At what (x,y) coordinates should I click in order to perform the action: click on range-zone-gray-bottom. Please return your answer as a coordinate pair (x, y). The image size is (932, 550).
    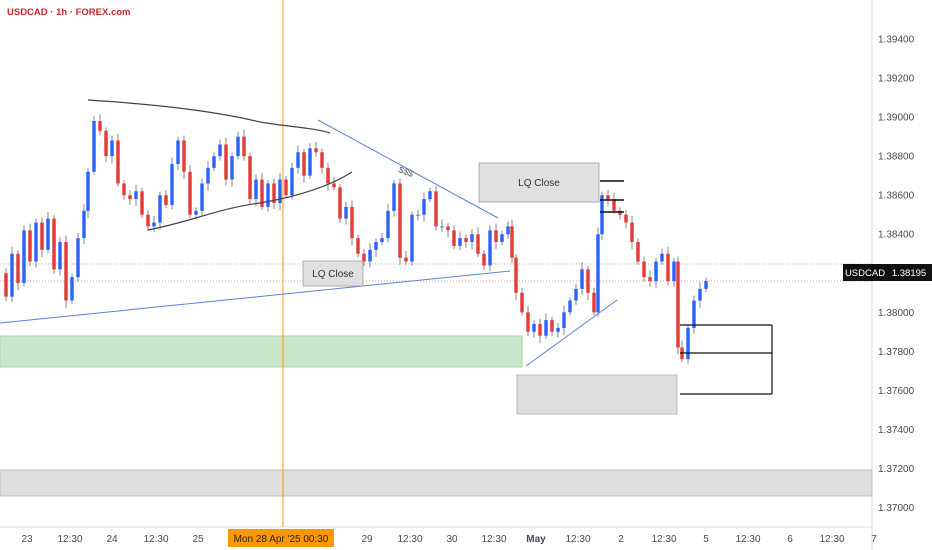
    Looking at the image, I should click on (436, 483).